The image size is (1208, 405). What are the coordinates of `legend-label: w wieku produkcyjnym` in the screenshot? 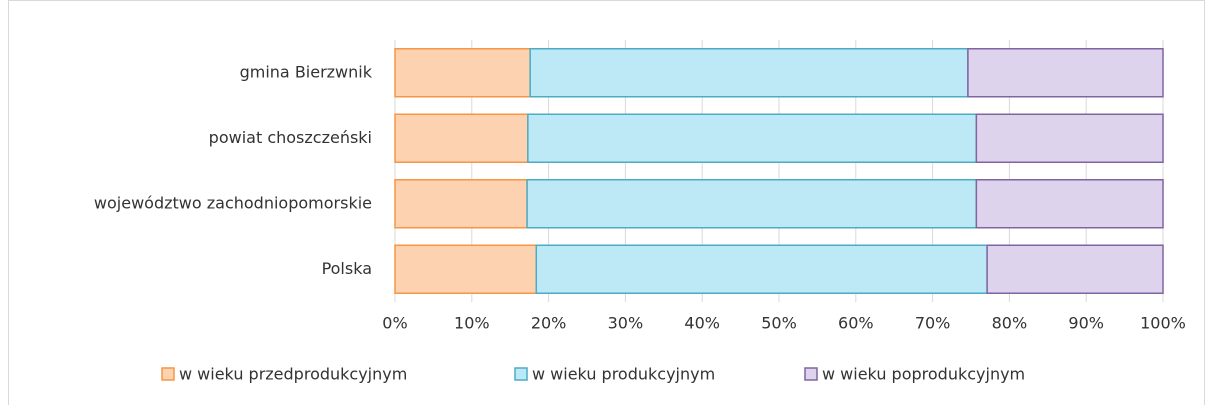 It's located at (623, 374).